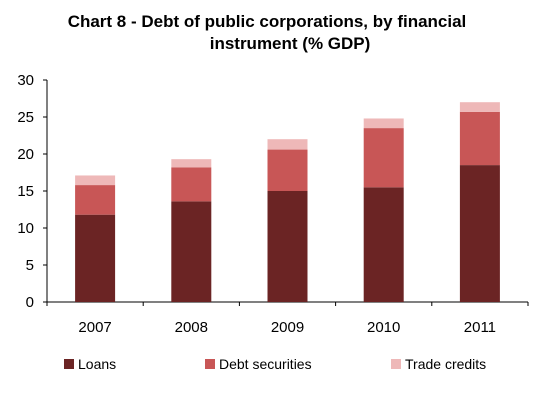 This screenshot has width=535, height=405. I want to click on legend-label: Debt securities, so click(265, 364).